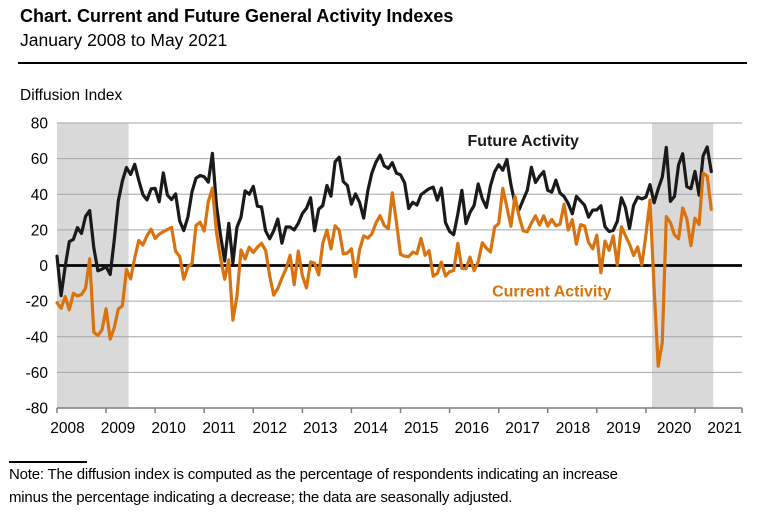  What do you see at coordinates (48, 462) in the screenshot?
I see `note-divider` at bounding box center [48, 462].